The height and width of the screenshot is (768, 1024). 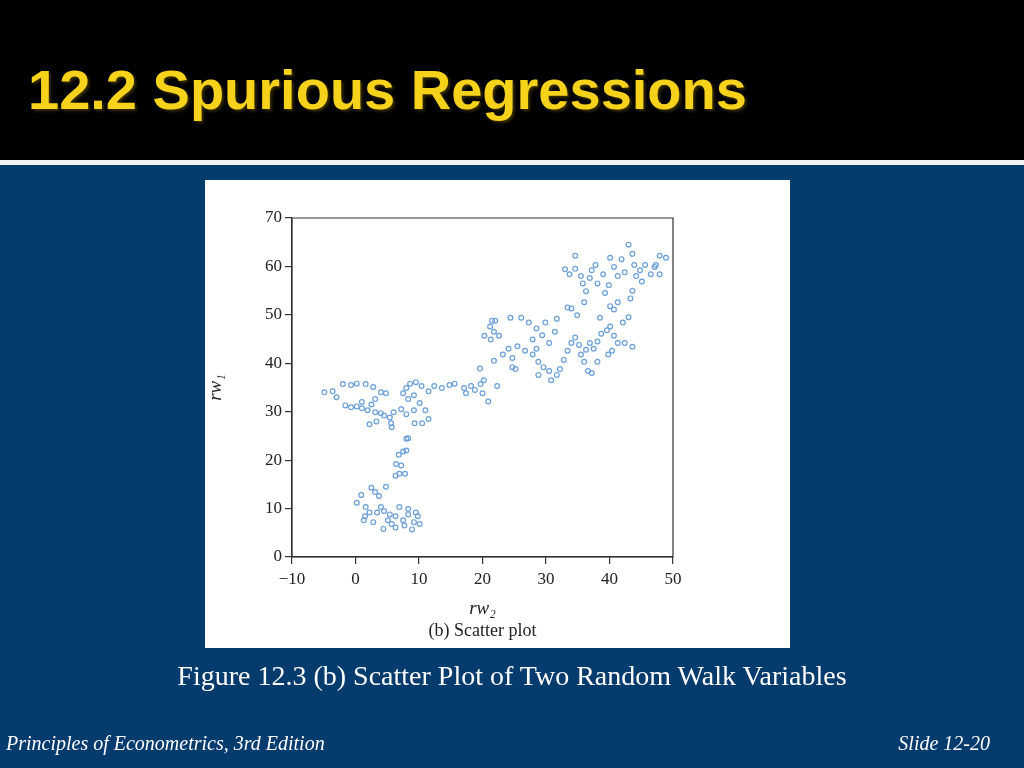 What do you see at coordinates (609, 578) in the screenshot?
I see `x-tick-label: 40` at bounding box center [609, 578].